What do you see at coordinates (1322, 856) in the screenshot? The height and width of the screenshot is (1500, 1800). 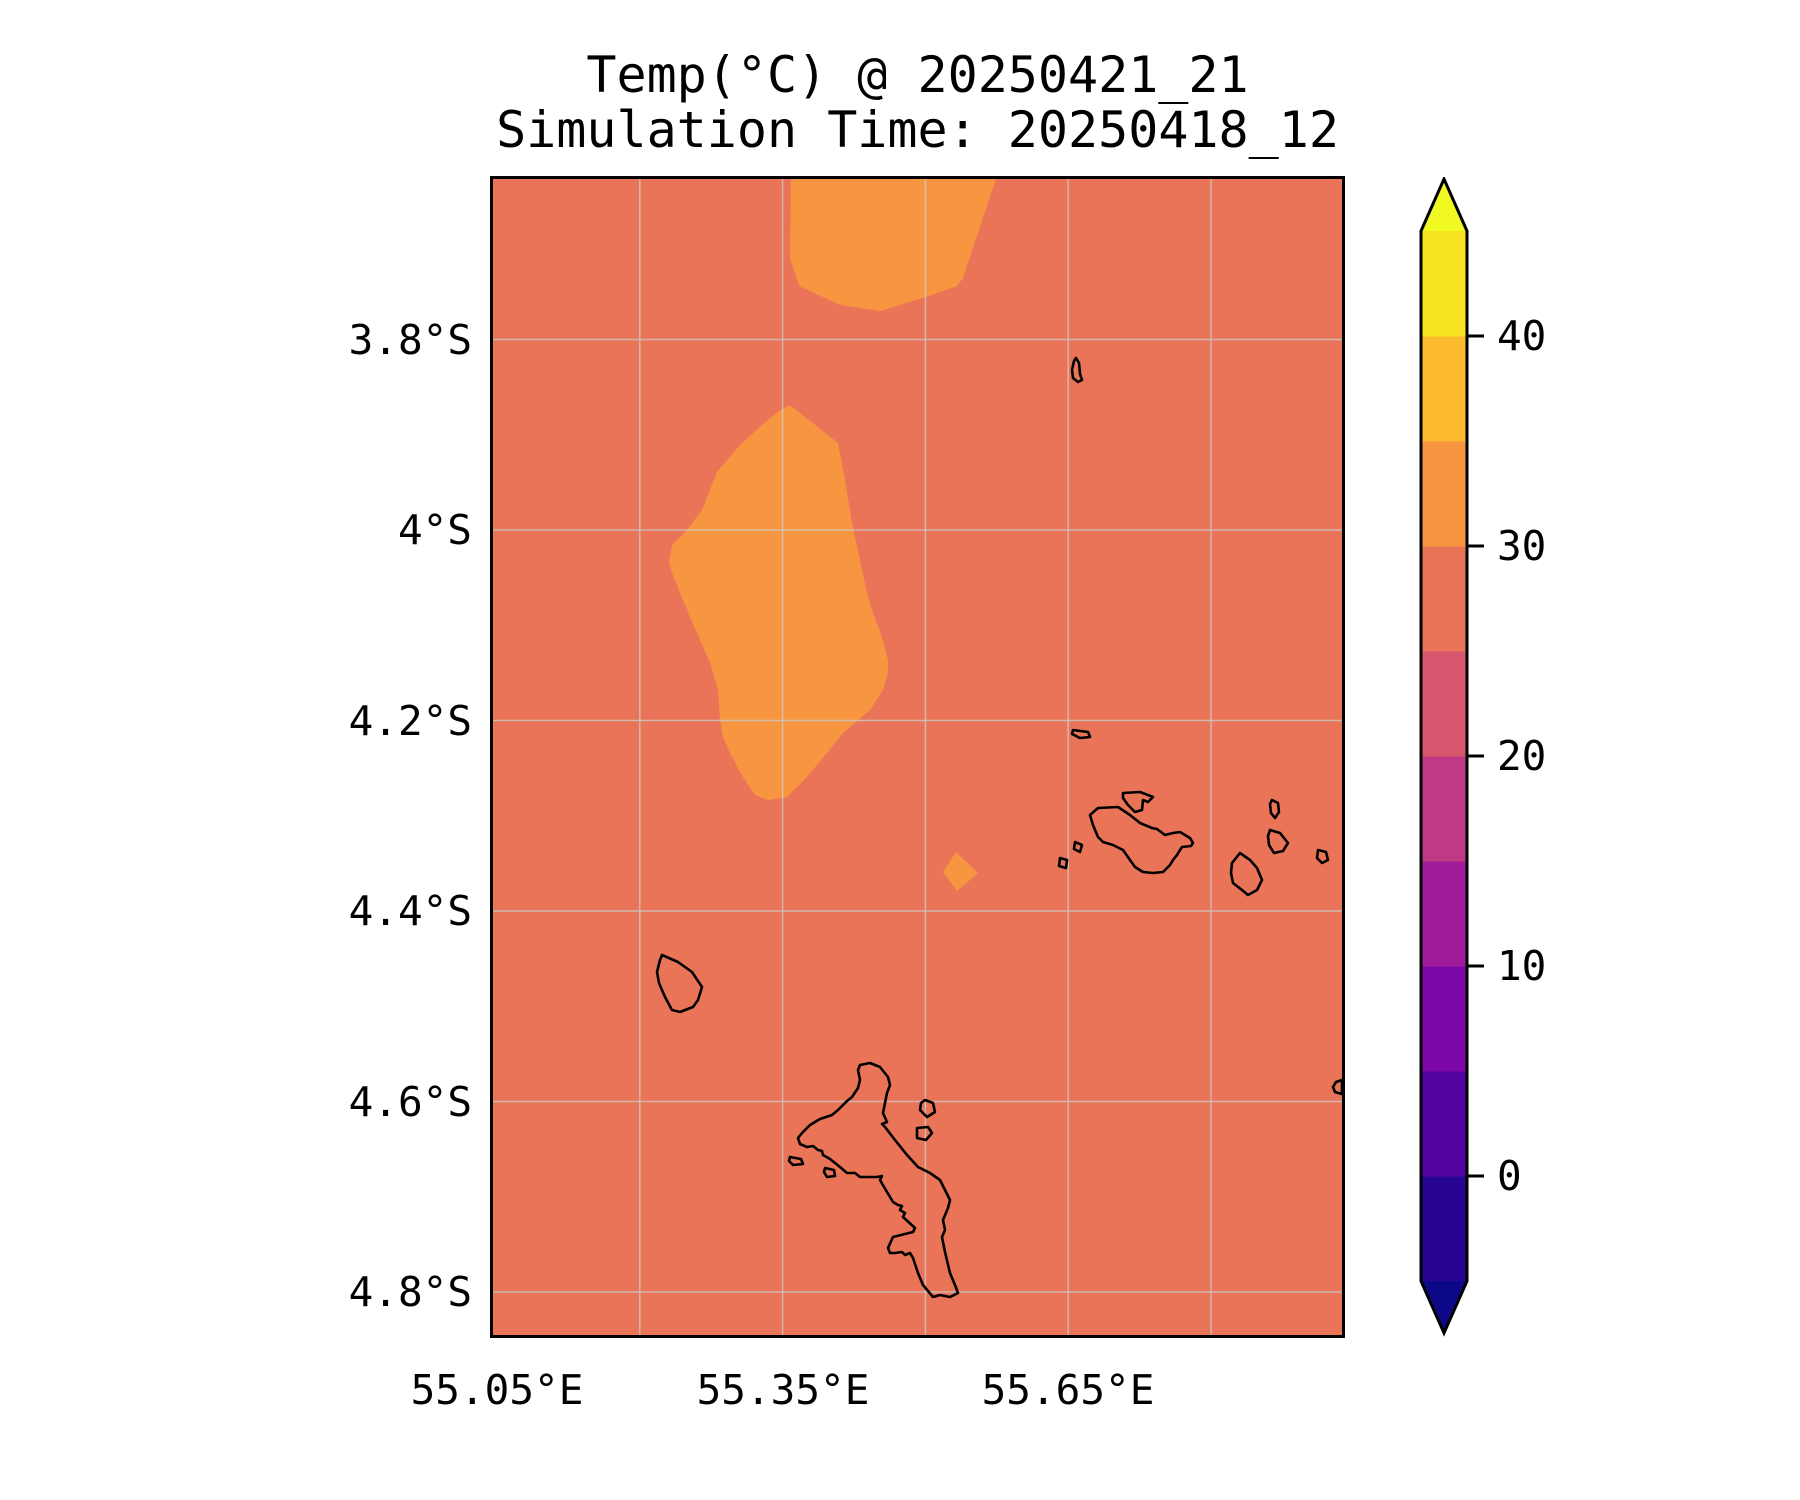 I see `island-marianne-coastline` at bounding box center [1322, 856].